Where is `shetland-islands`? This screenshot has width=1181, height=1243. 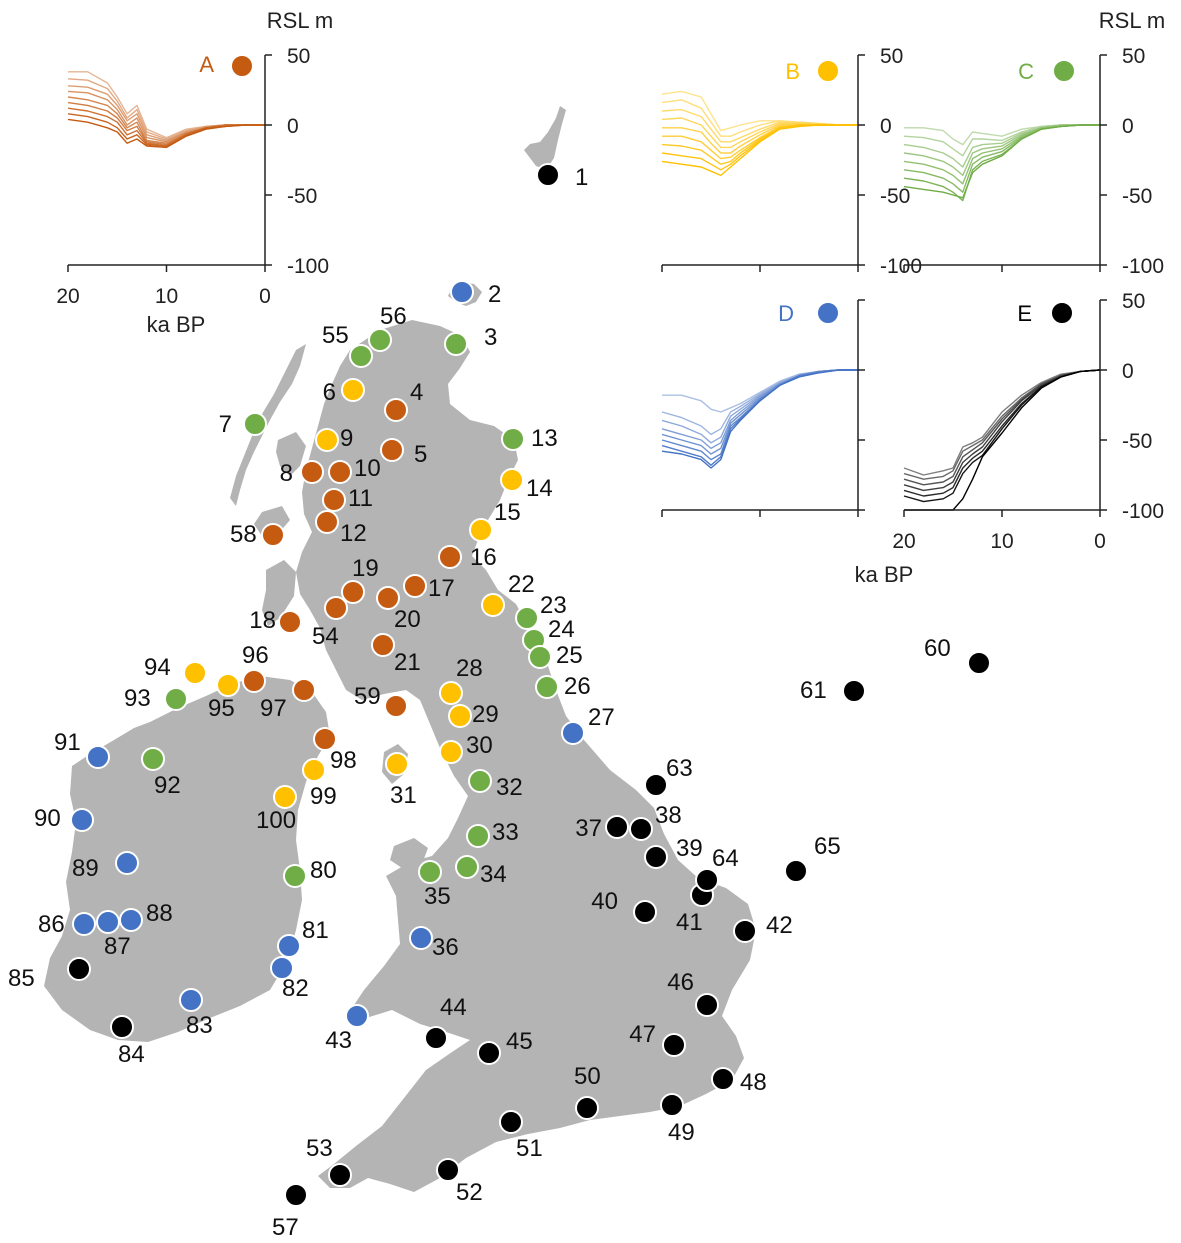 shetland-islands is located at coordinates (545, 138).